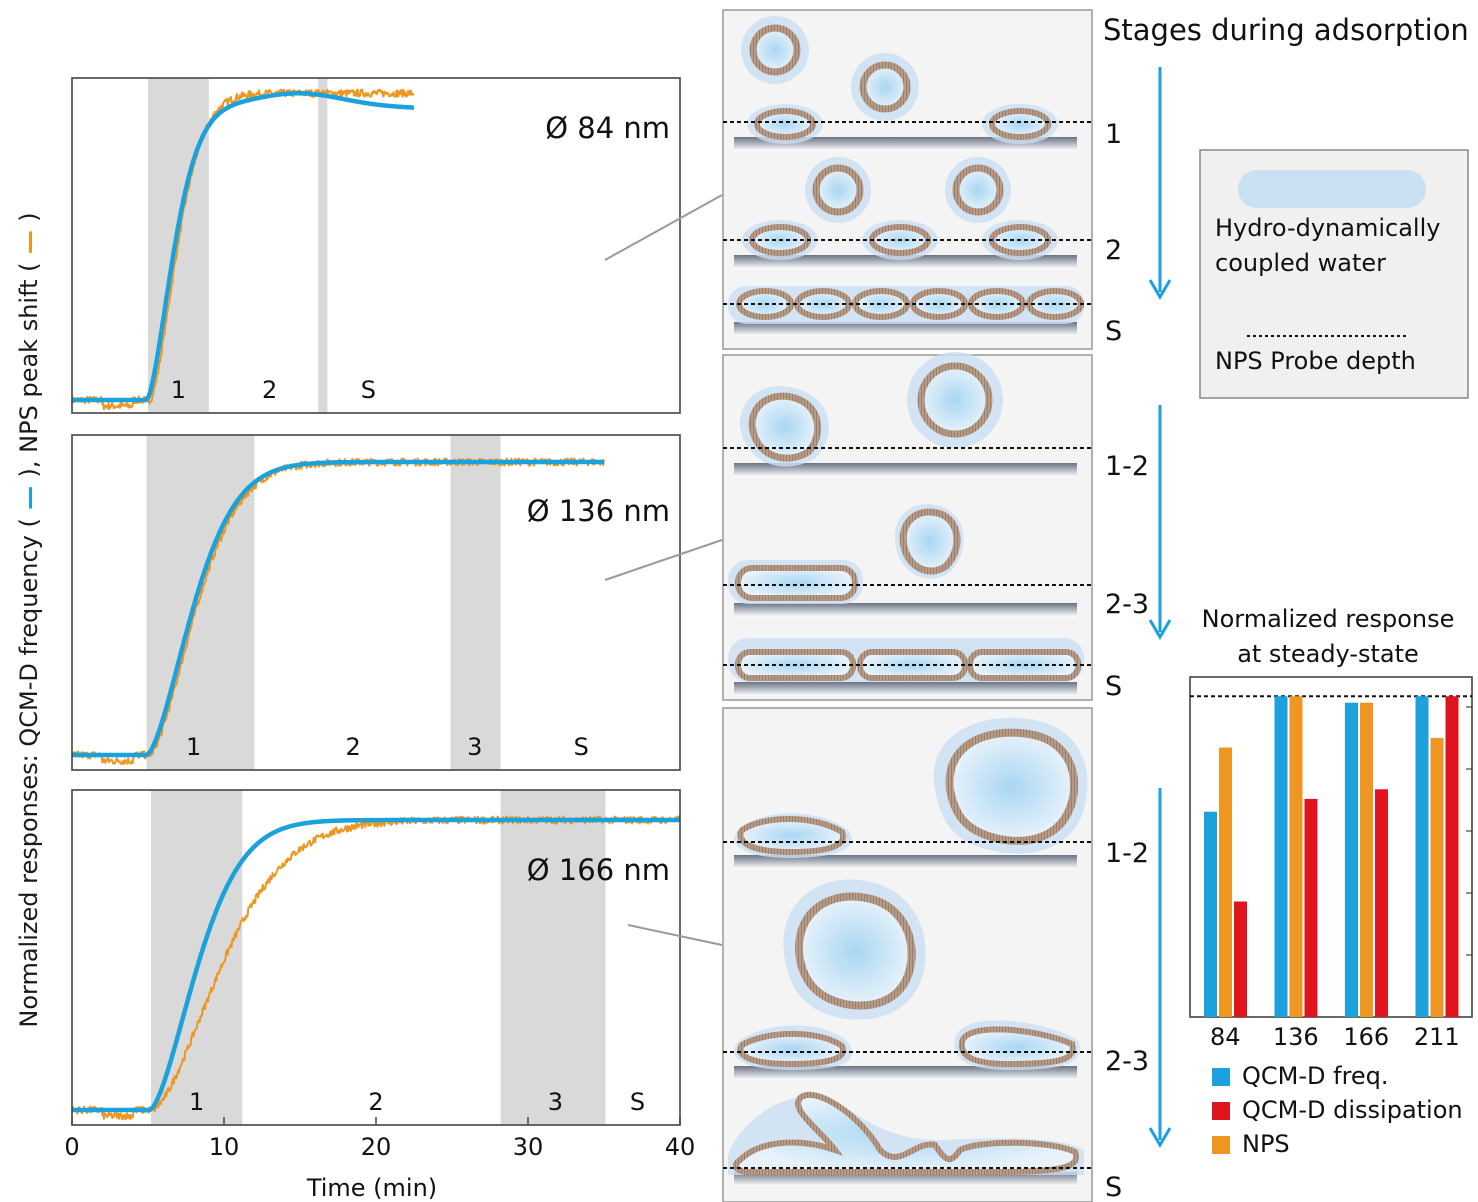 The width and height of the screenshot is (1478, 1202). What do you see at coordinates (1300, 263) in the screenshot?
I see `water-label: coupled water` at bounding box center [1300, 263].